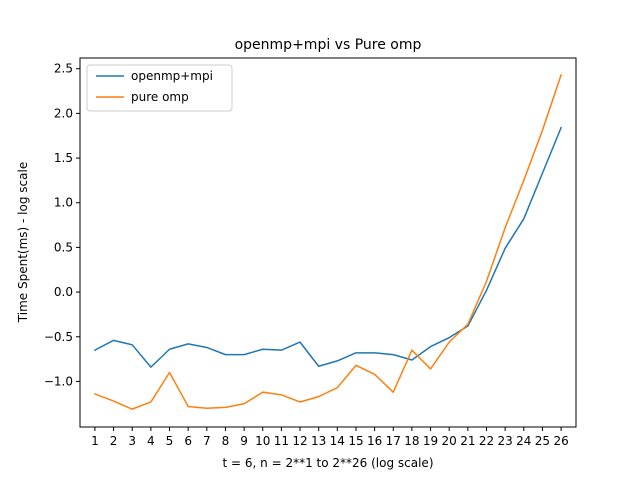 The image size is (640, 480). I want to click on x-tick-label: 5, so click(170, 441).